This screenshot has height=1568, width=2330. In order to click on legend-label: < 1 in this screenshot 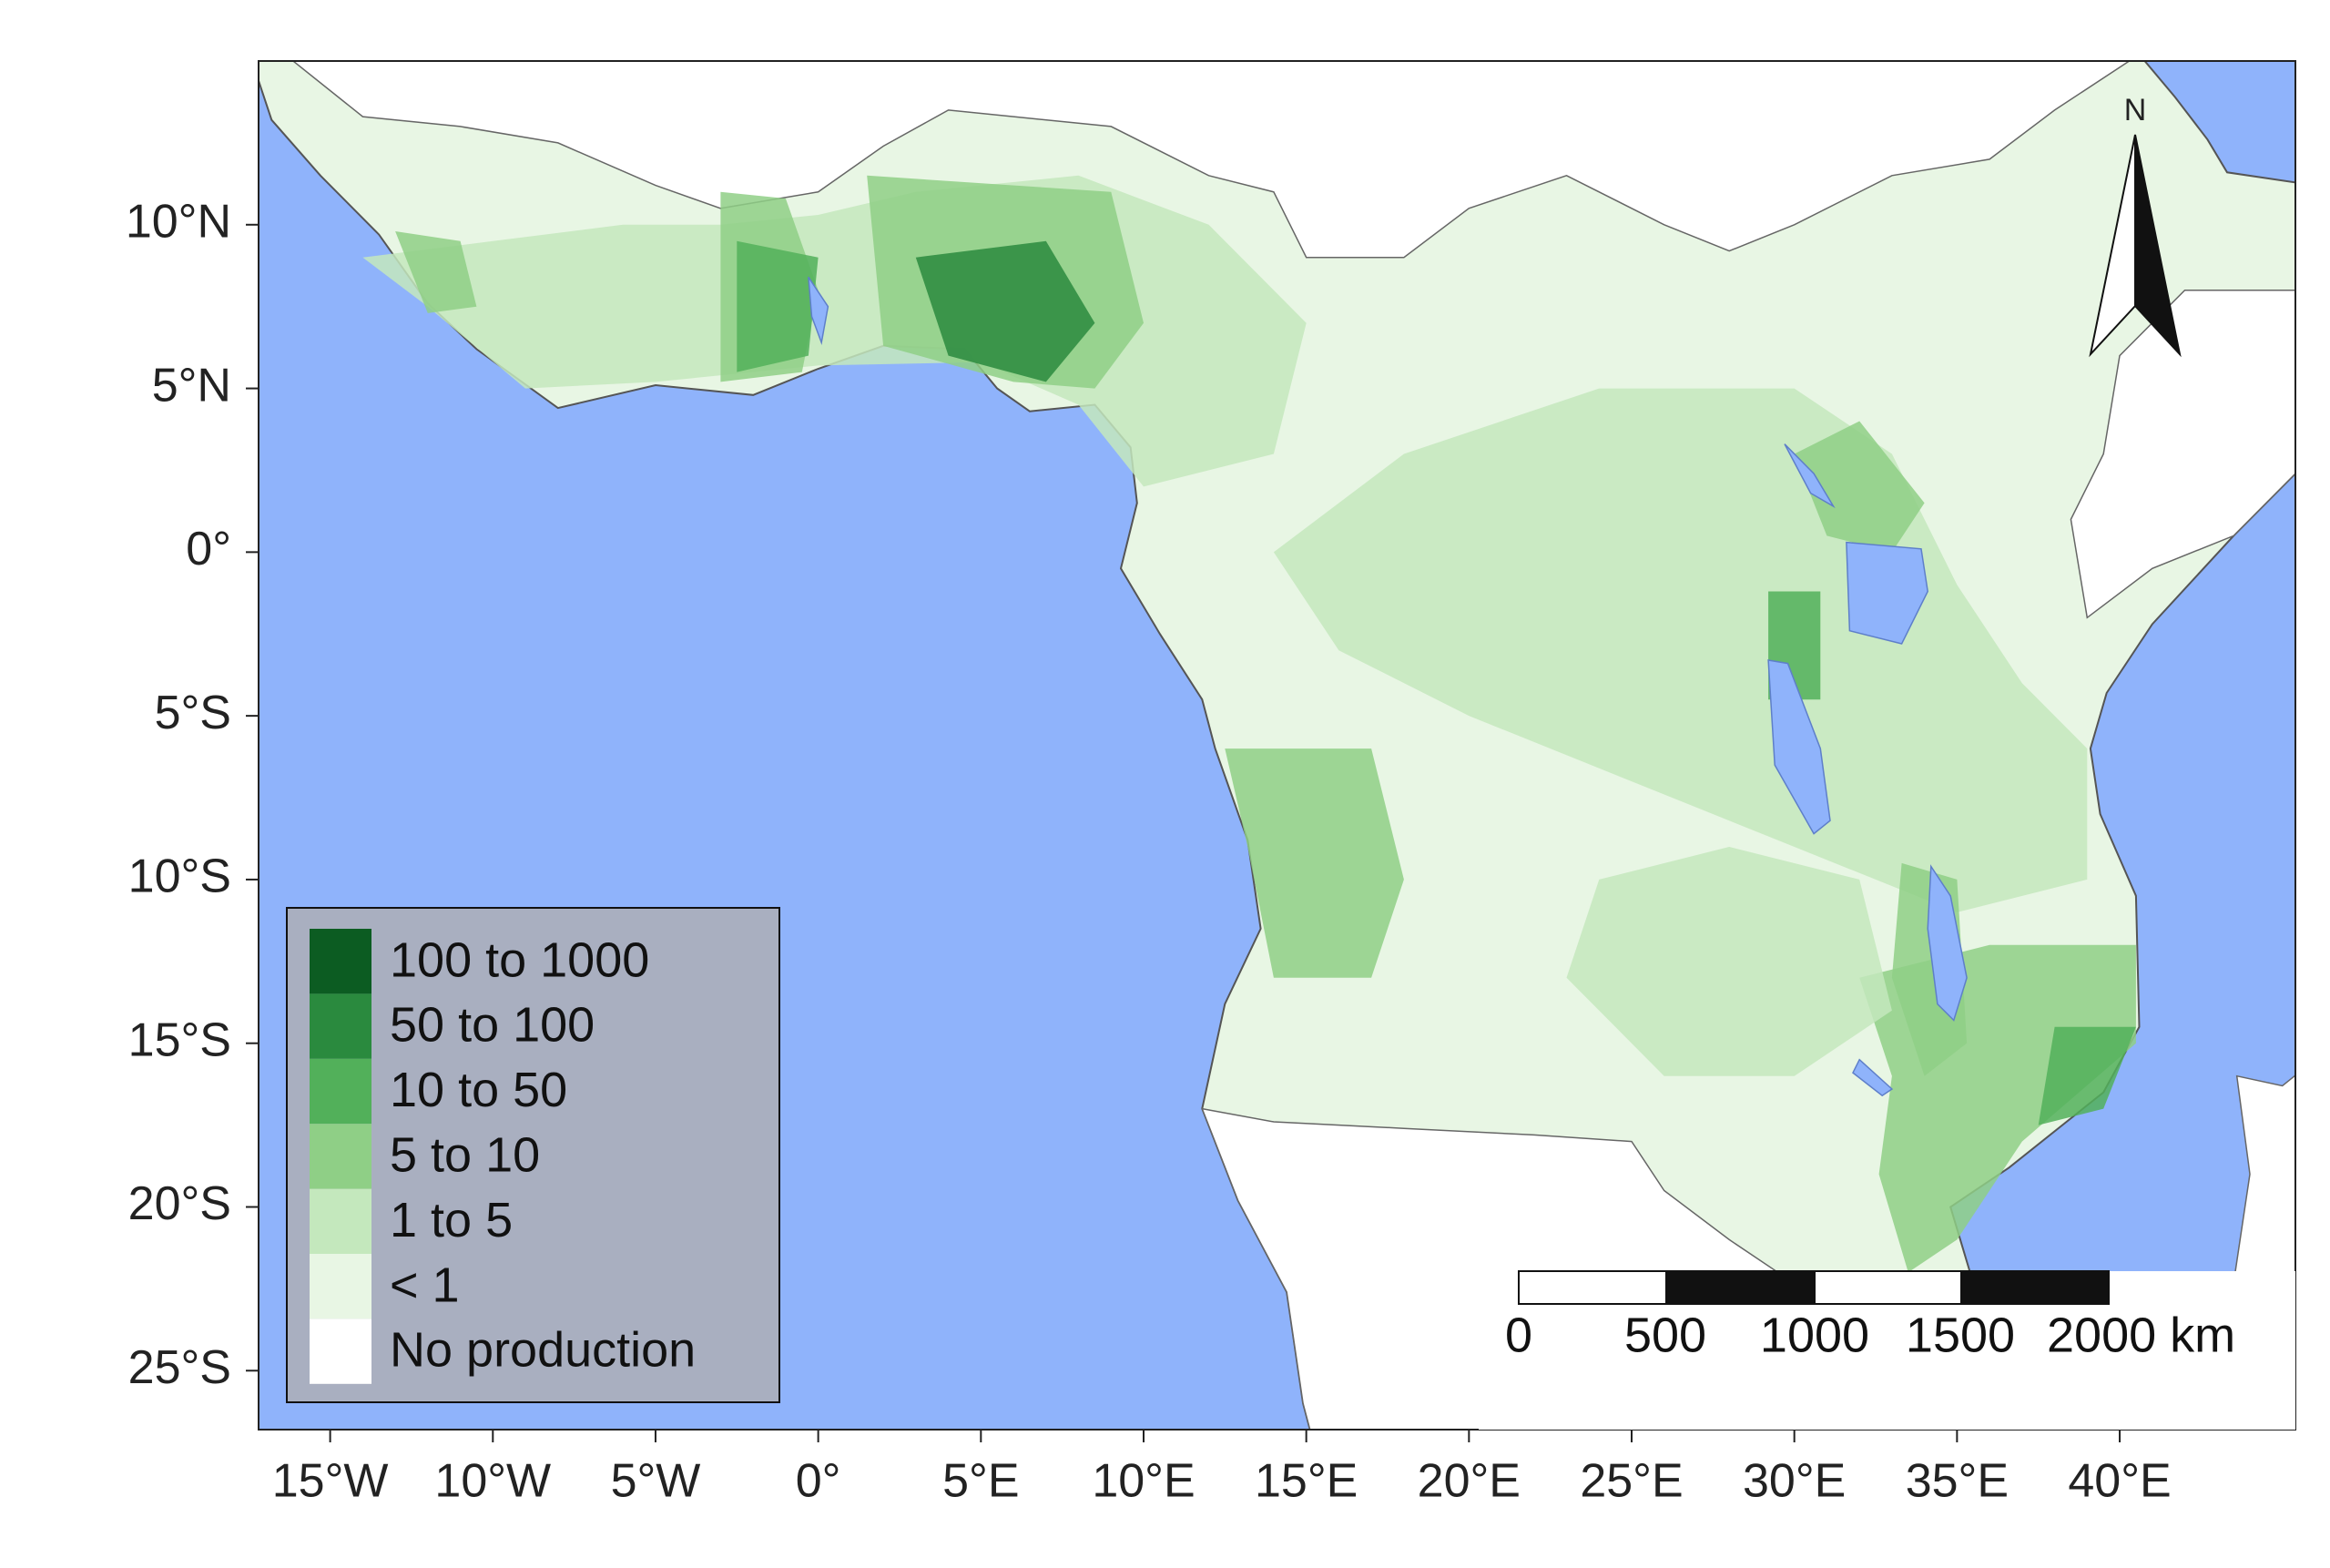, I will do `click(425, 1285)`.